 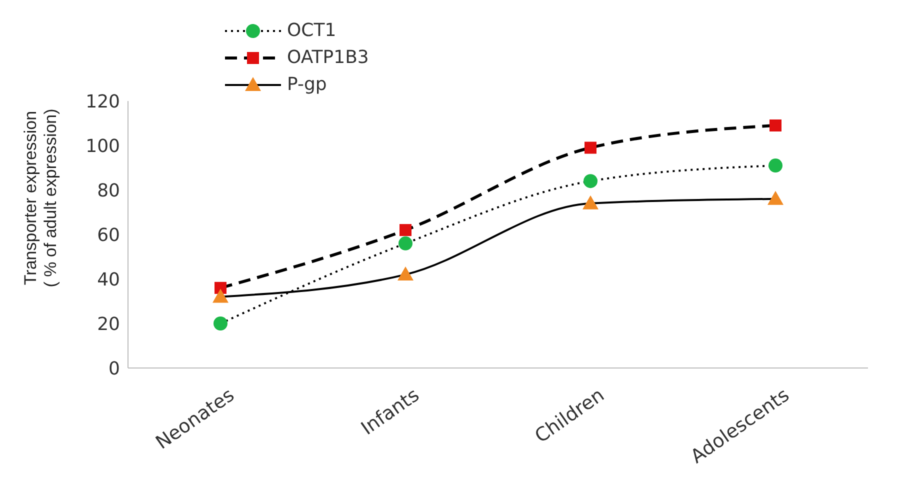 What do you see at coordinates (307, 84) in the screenshot?
I see `legend-label: P-gp` at bounding box center [307, 84].